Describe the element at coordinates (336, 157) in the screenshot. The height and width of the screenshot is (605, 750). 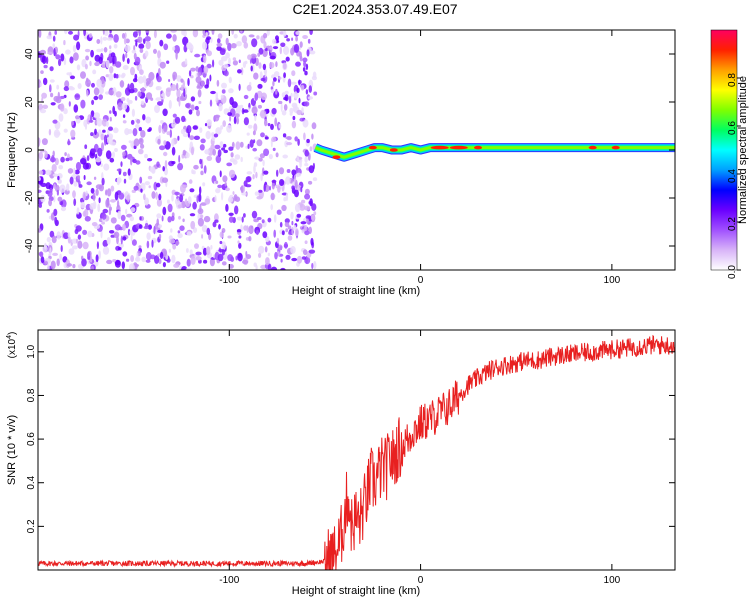
I see `signal-peak` at that location.